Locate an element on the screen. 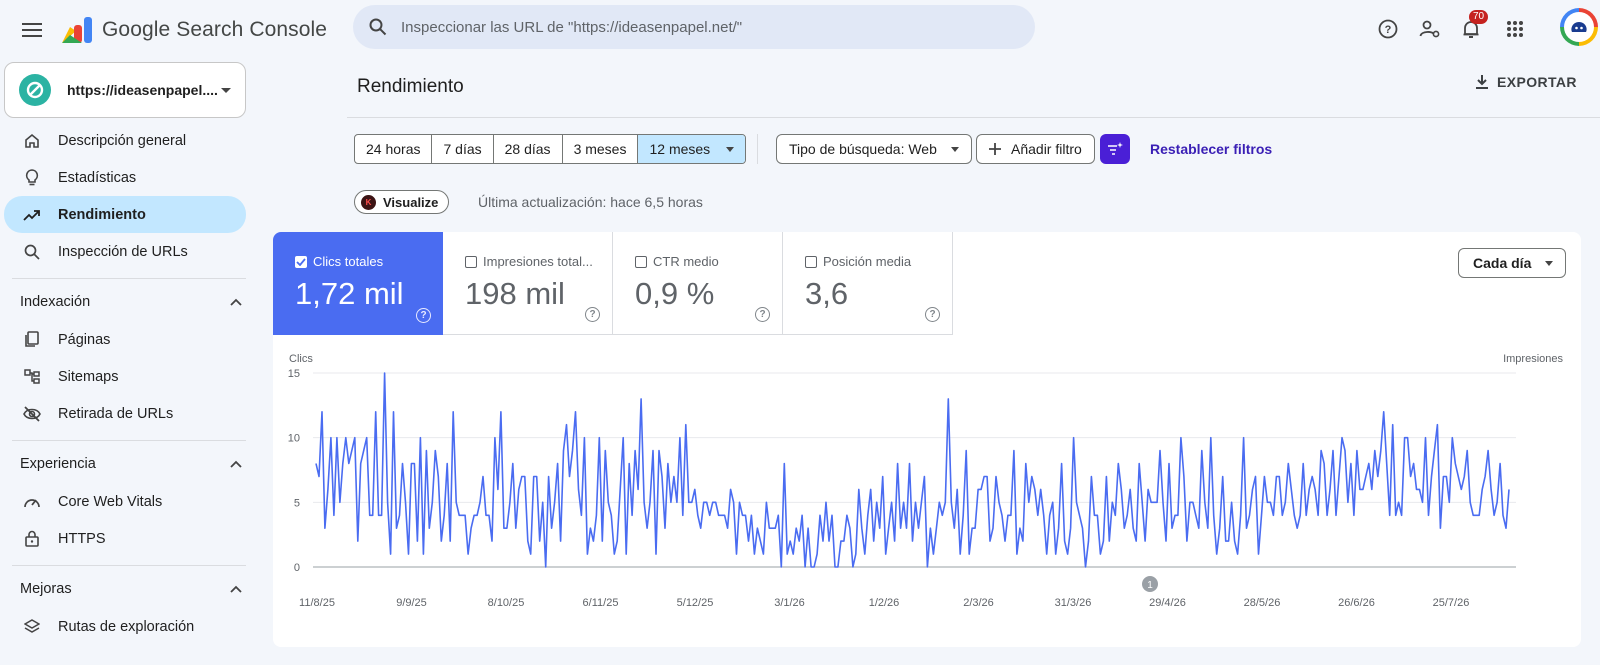 The image size is (1600, 665). lightbulb-icon is located at coordinates (32, 178).